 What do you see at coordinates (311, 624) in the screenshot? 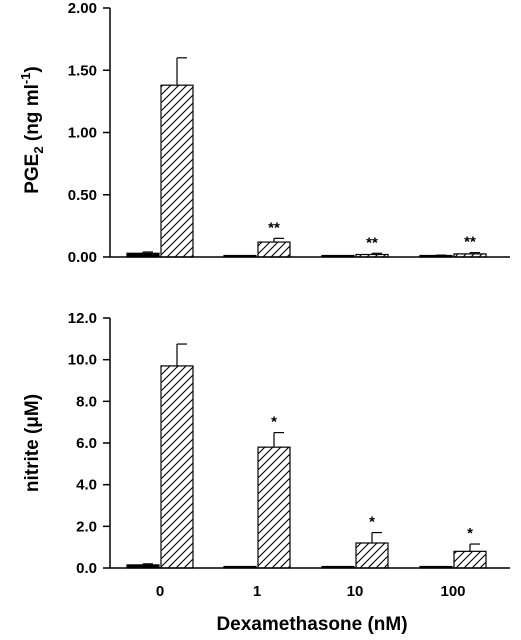
I see `x-axis-title: Dexamethasone (nM)` at bounding box center [311, 624].